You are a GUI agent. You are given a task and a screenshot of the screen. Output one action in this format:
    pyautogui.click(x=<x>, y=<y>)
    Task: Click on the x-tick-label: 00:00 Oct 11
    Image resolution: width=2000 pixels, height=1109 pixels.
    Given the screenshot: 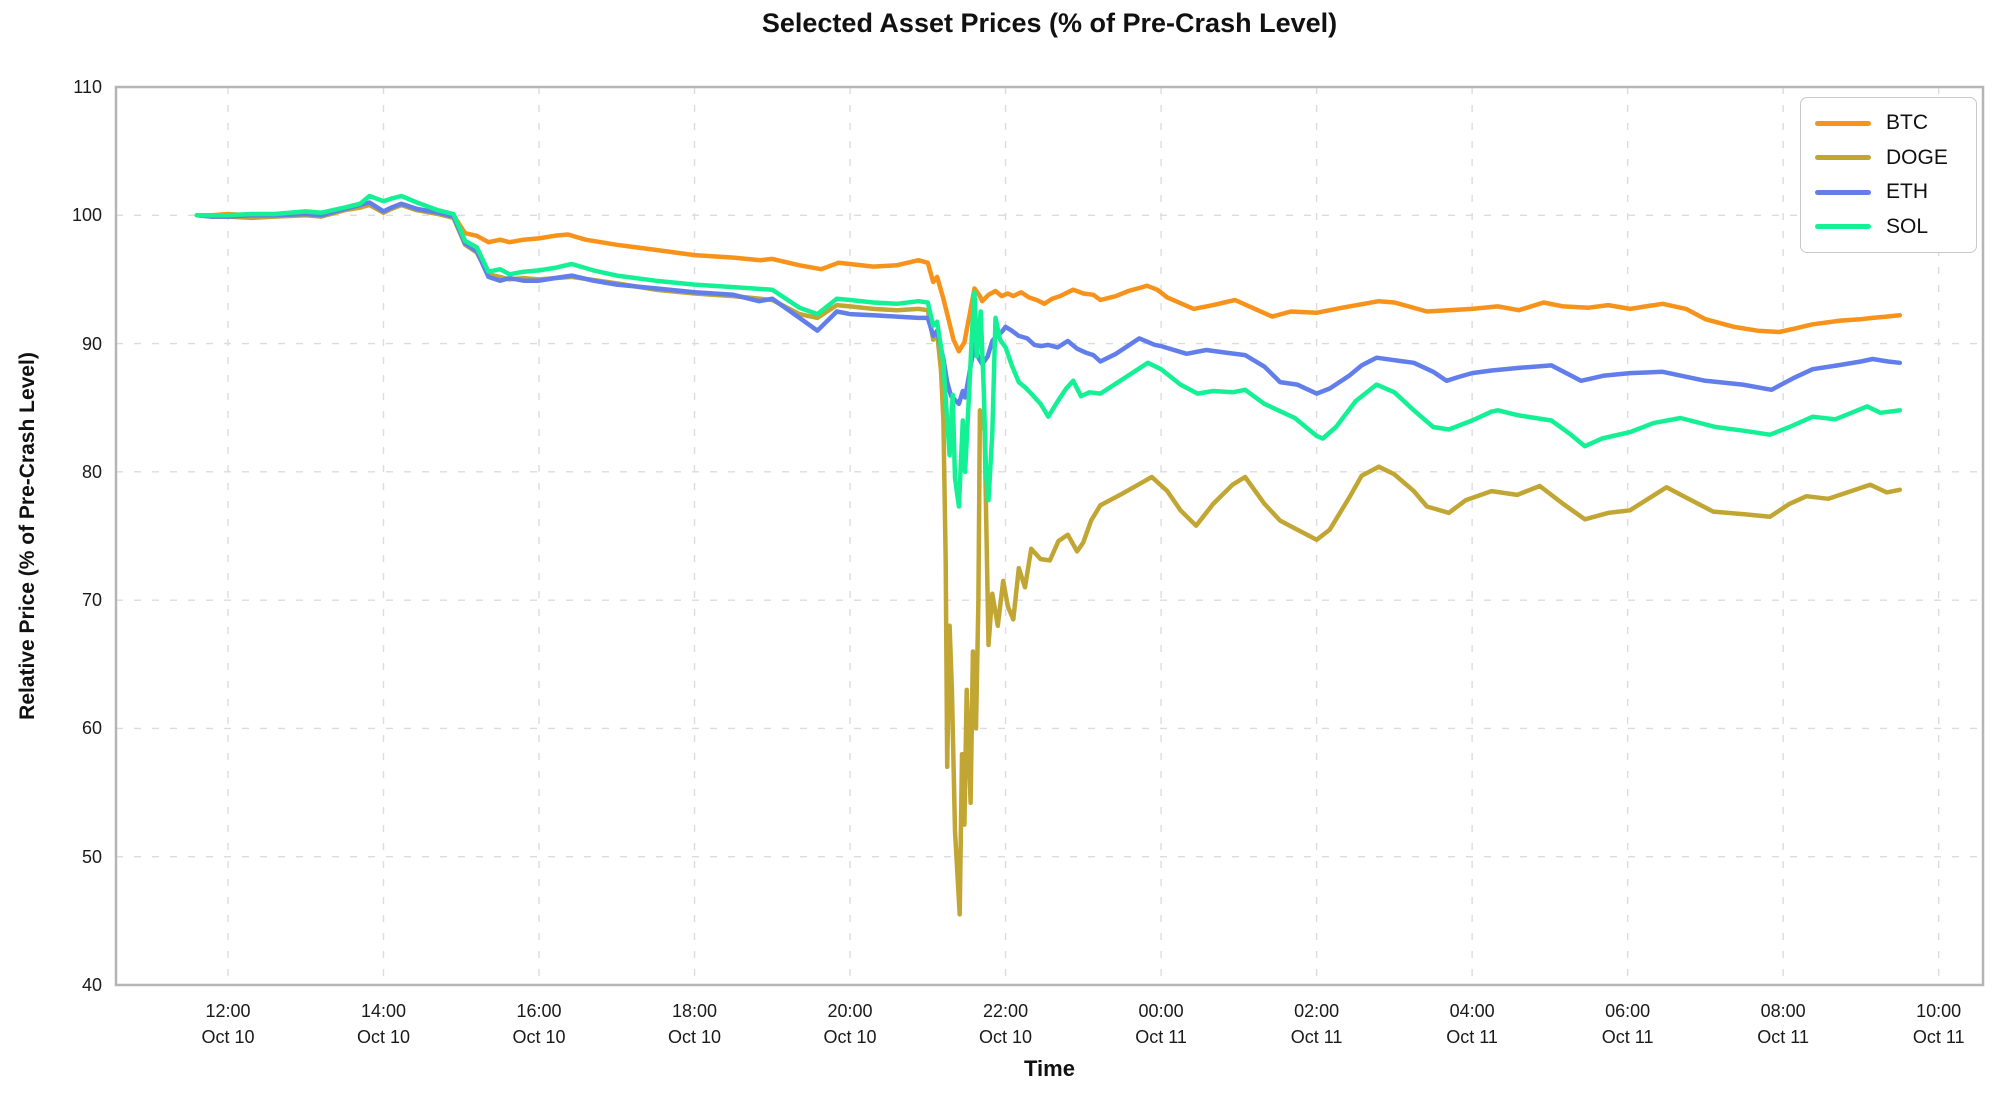 What is the action you would take?
    pyautogui.click(x=1161, y=1024)
    